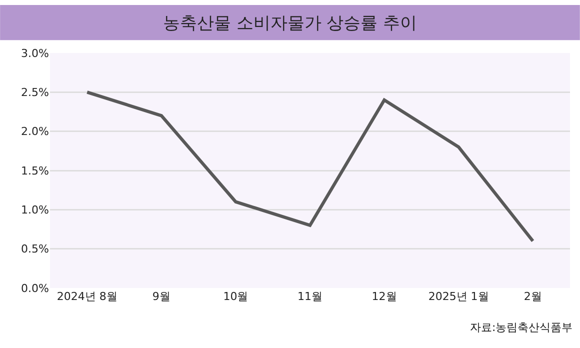  Describe the element at coordinates (384, 296) in the screenshot. I see `x-tick-label: 12월` at that location.